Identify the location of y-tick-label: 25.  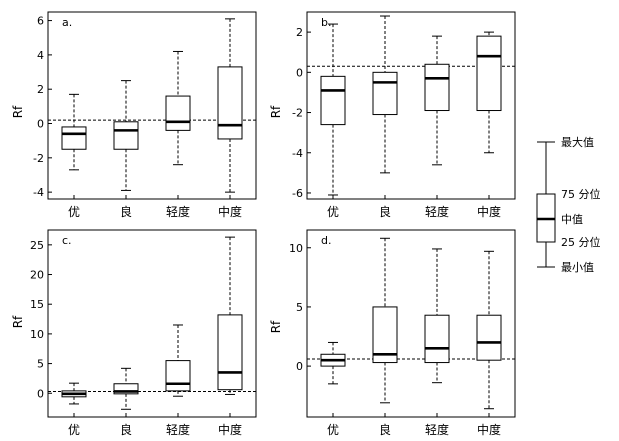
(37, 245).